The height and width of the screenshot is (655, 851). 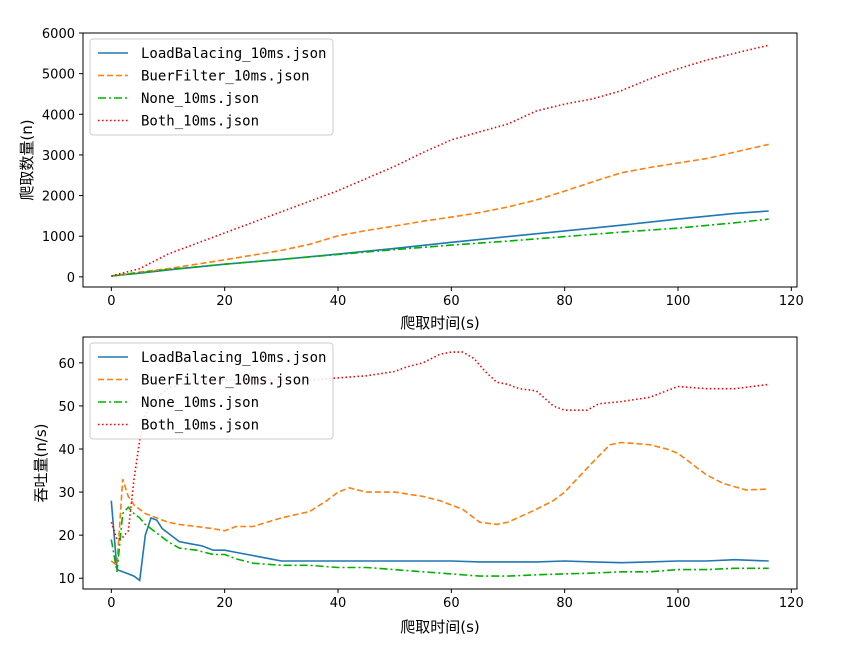 What do you see at coordinates (71, 278) in the screenshot?
I see `y-tick-label: 0` at bounding box center [71, 278].